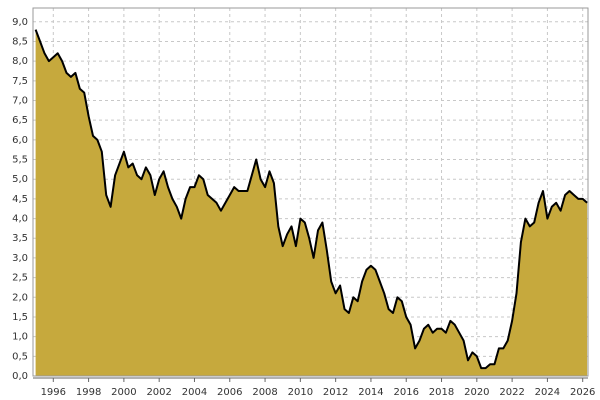 The height and width of the screenshot is (400, 600). Describe the element at coordinates (20, 297) in the screenshot. I see `y-tick-label: 2,0` at that location.